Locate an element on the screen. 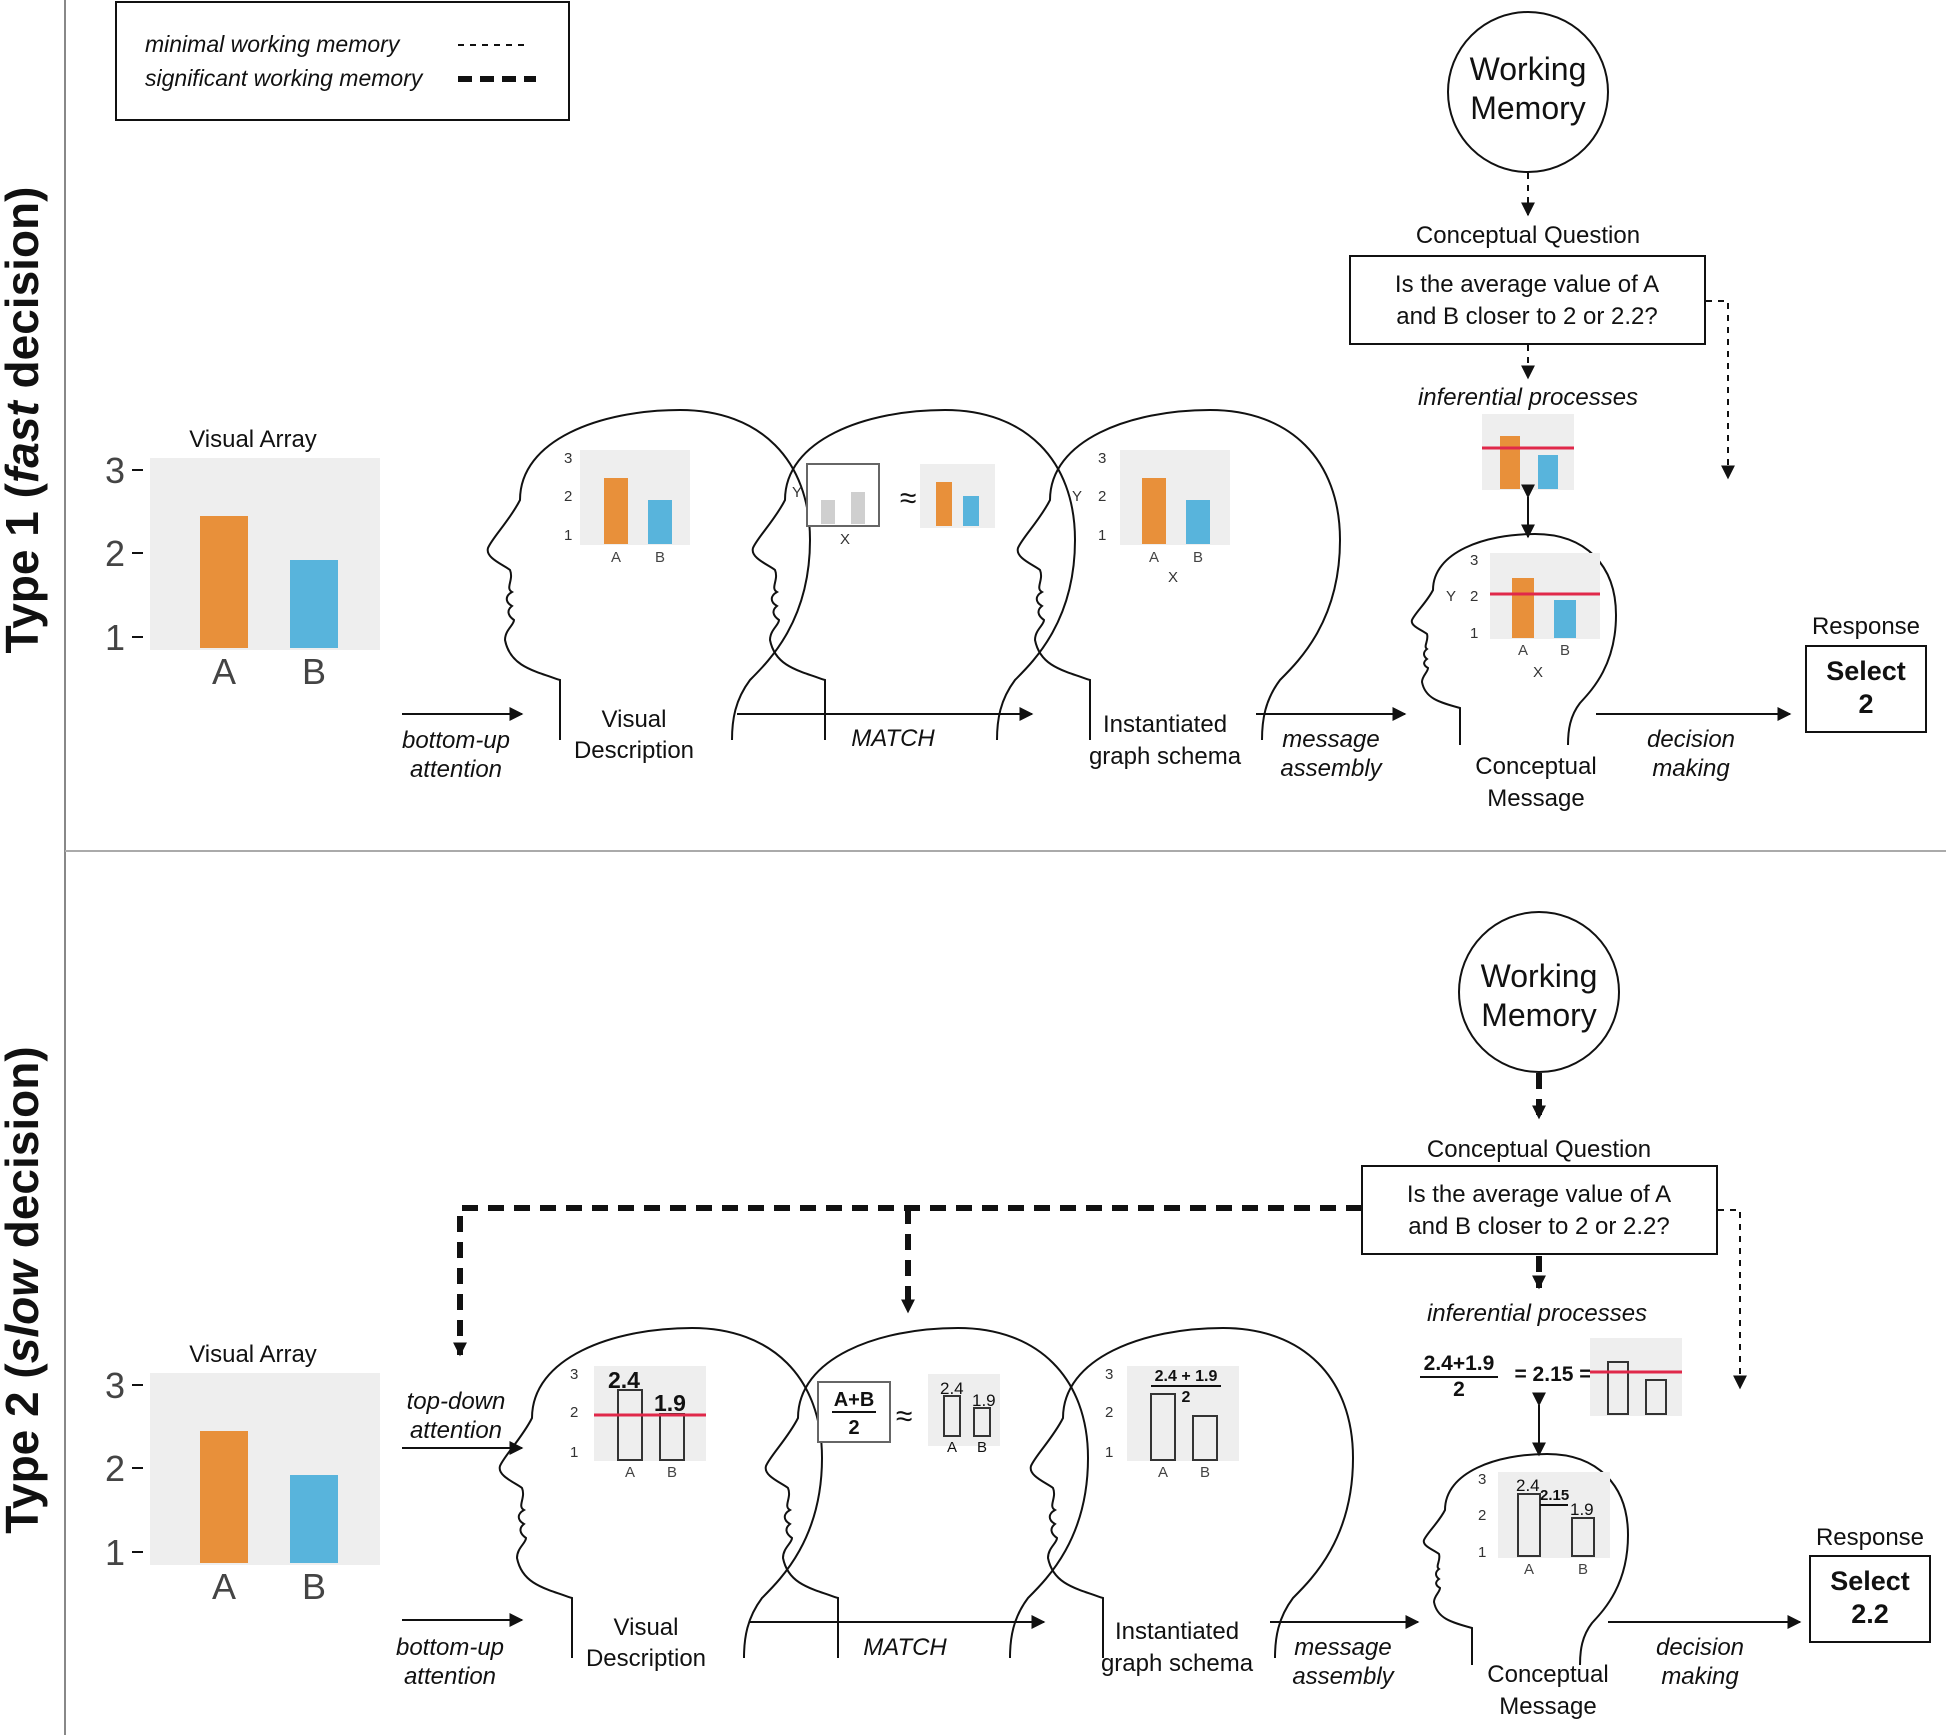 This screenshot has height=1735, width=1946. row2-visual-array: Visual Array 3 2 1 A B is located at coordinates (242, 1474).